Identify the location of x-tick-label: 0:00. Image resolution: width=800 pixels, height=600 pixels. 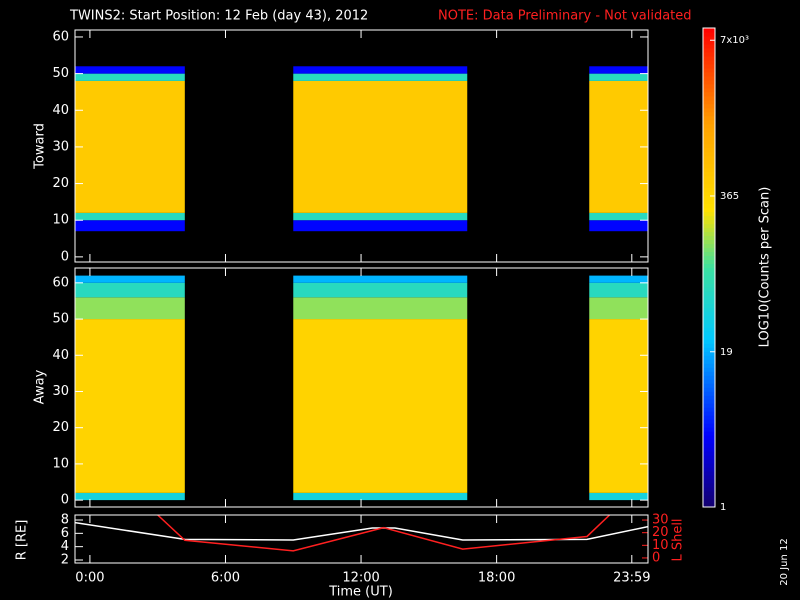
(89, 578).